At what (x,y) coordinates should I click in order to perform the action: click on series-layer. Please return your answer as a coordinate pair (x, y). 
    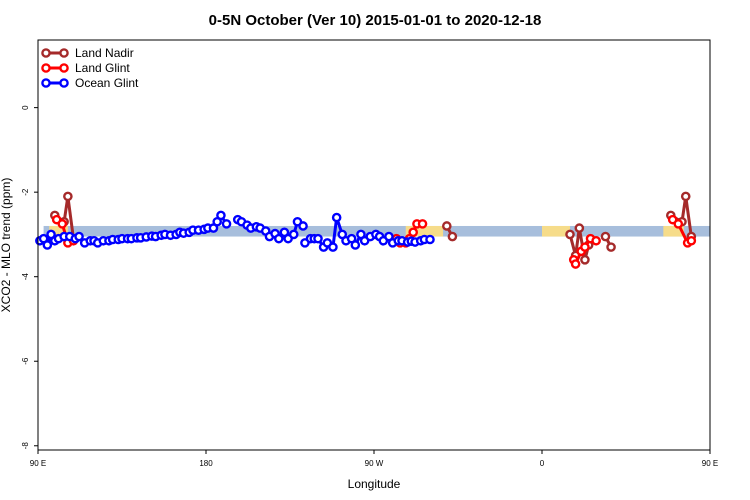
    Looking at the image, I should click on (366, 230).